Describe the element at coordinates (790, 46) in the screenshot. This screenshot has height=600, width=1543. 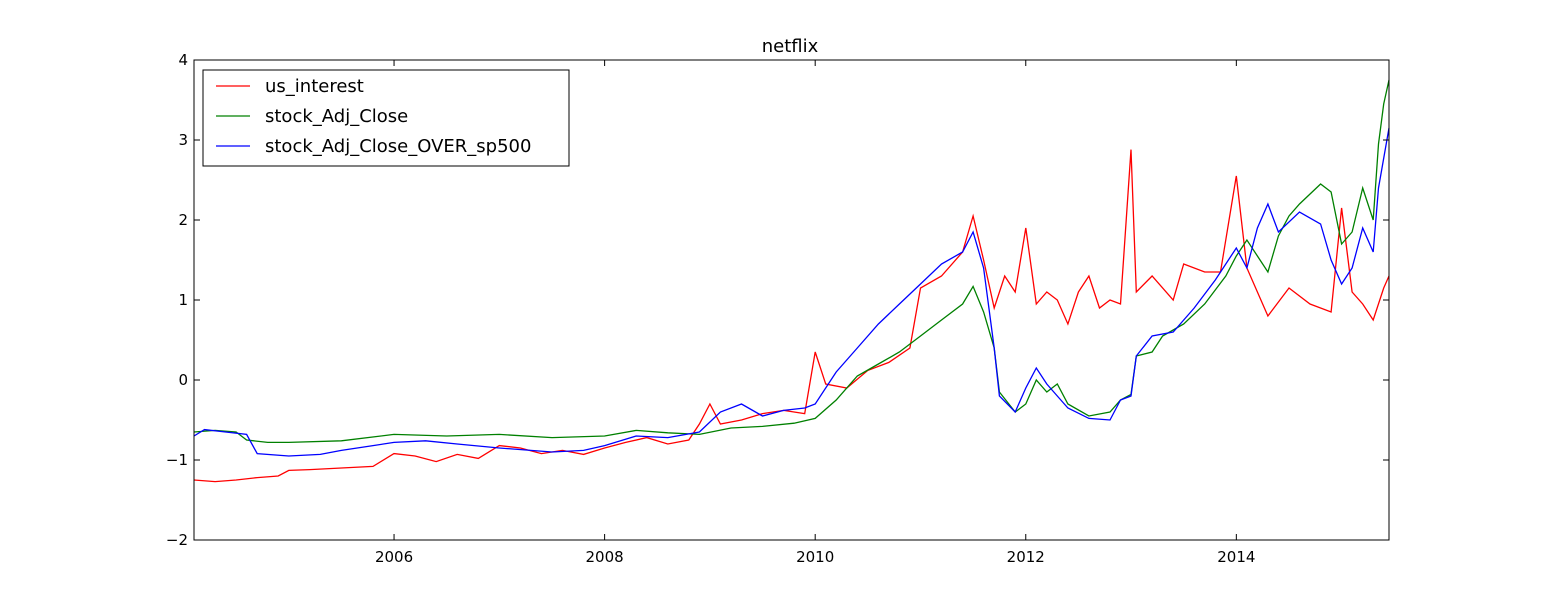
I see `chart-title: netflix` at that location.